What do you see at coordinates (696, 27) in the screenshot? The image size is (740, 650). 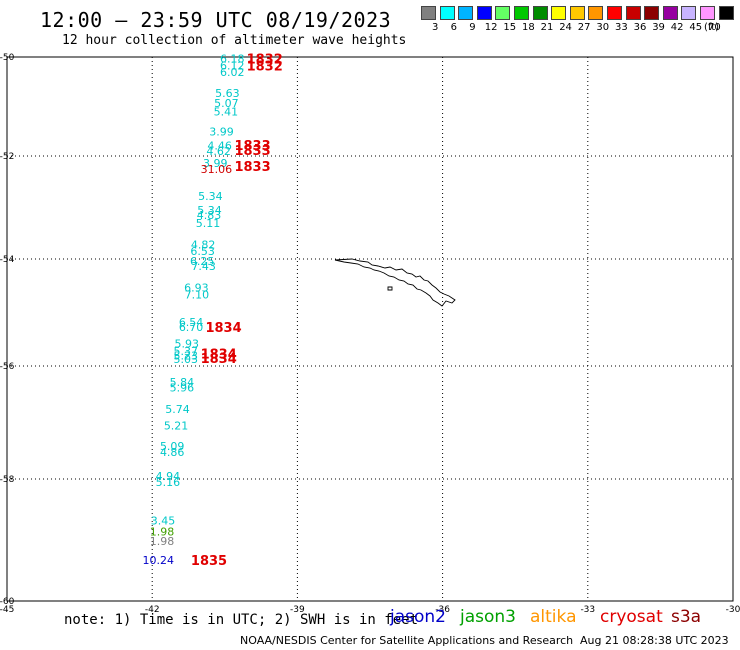 I see `legend-label: 45` at bounding box center [696, 27].